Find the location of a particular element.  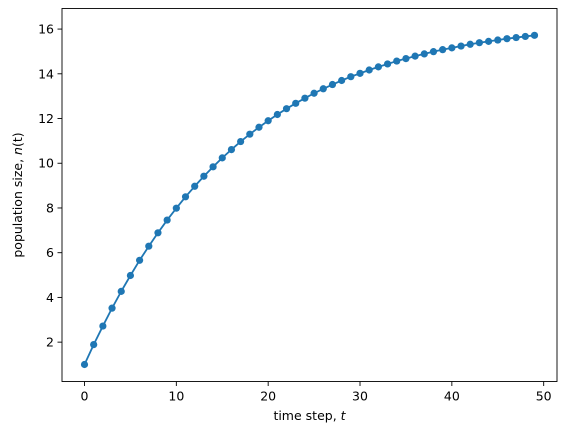

y-tick-label: 12 is located at coordinates (46, 118).